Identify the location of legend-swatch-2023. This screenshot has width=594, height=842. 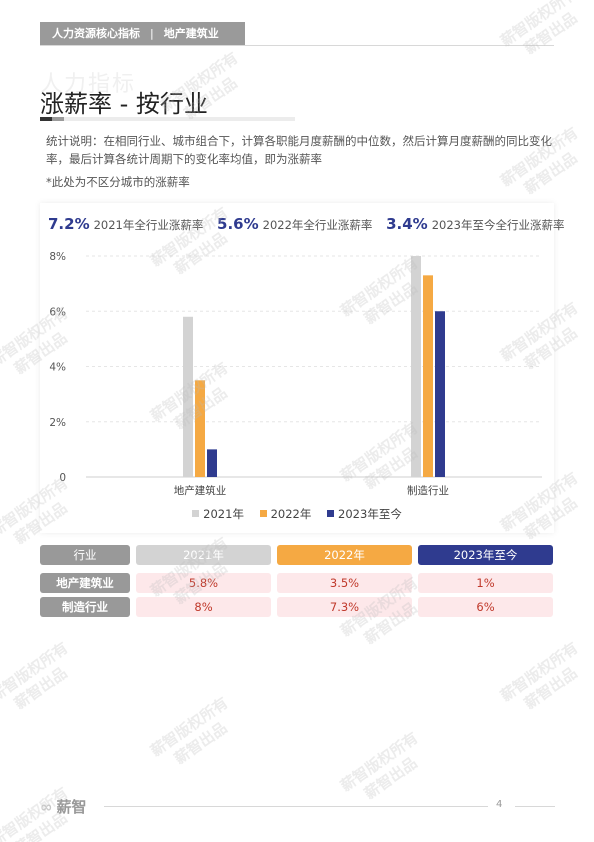
(331, 513).